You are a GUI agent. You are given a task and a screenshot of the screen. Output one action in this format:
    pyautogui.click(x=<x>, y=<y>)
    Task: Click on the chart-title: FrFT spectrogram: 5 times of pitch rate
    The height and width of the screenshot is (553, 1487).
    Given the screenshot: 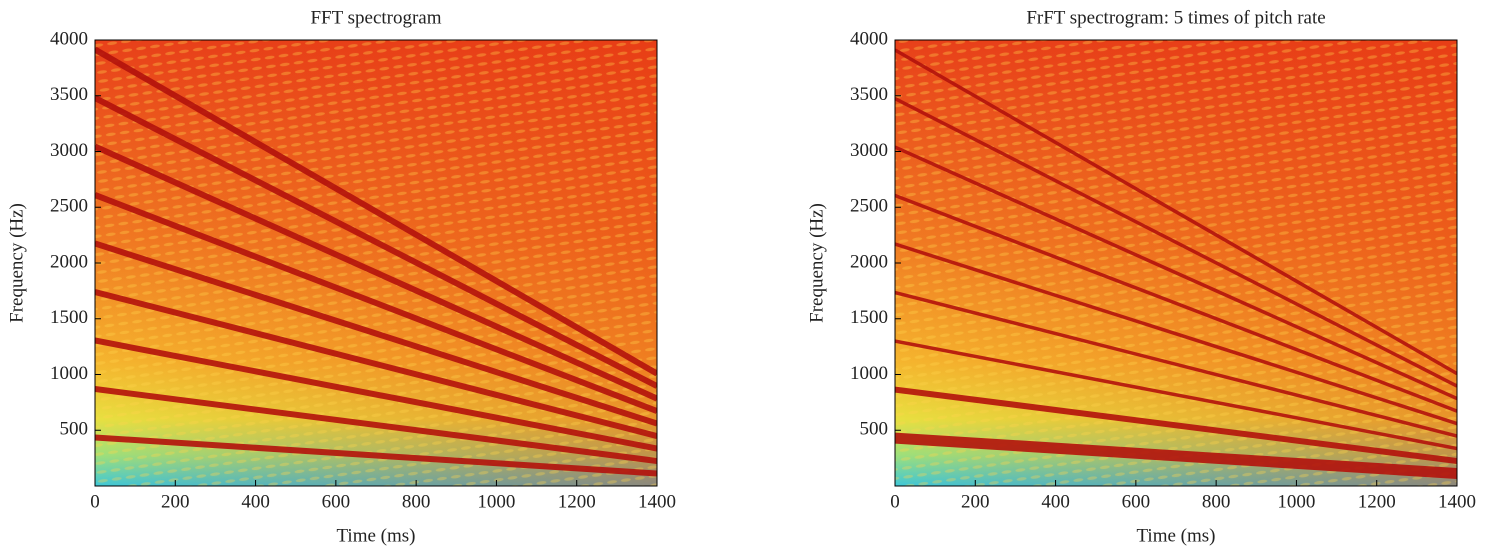 What is the action you would take?
    pyautogui.click(x=1175, y=17)
    